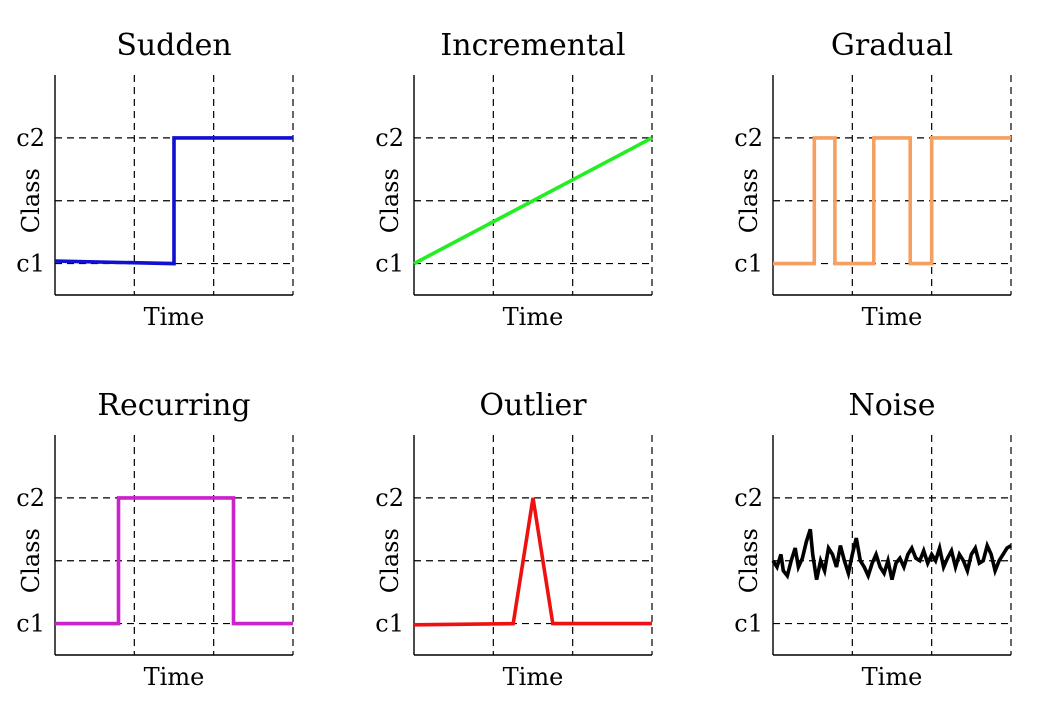  What do you see at coordinates (891, 405) in the screenshot?
I see `panel-title: Noise` at bounding box center [891, 405].